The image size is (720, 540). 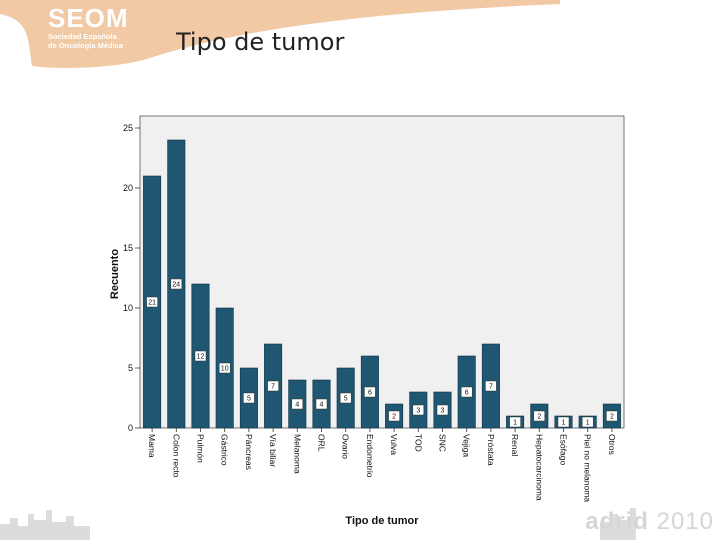 I want to click on x-tick-label: Páncreas, so click(x=249, y=452).